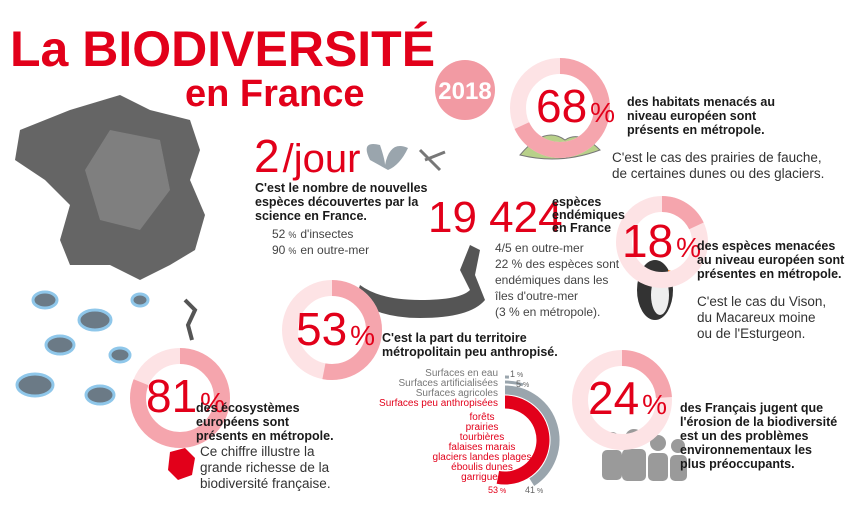  What do you see at coordinates (322, 159) in the screenshot?
I see `number-unit: /jour` at bounding box center [322, 159].